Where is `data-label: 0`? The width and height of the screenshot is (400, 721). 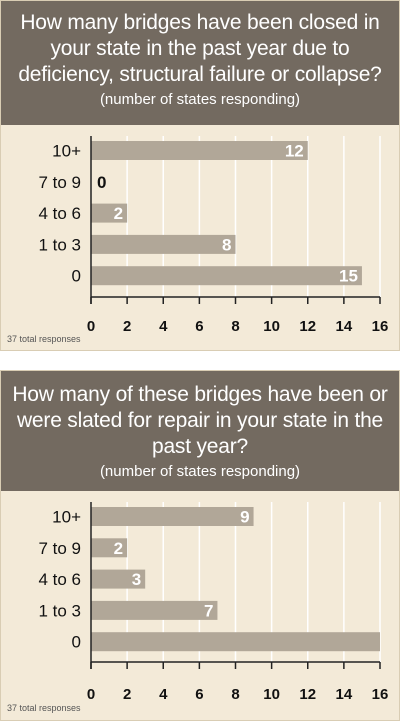
data-label: 0 is located at coordinates (101, 182).